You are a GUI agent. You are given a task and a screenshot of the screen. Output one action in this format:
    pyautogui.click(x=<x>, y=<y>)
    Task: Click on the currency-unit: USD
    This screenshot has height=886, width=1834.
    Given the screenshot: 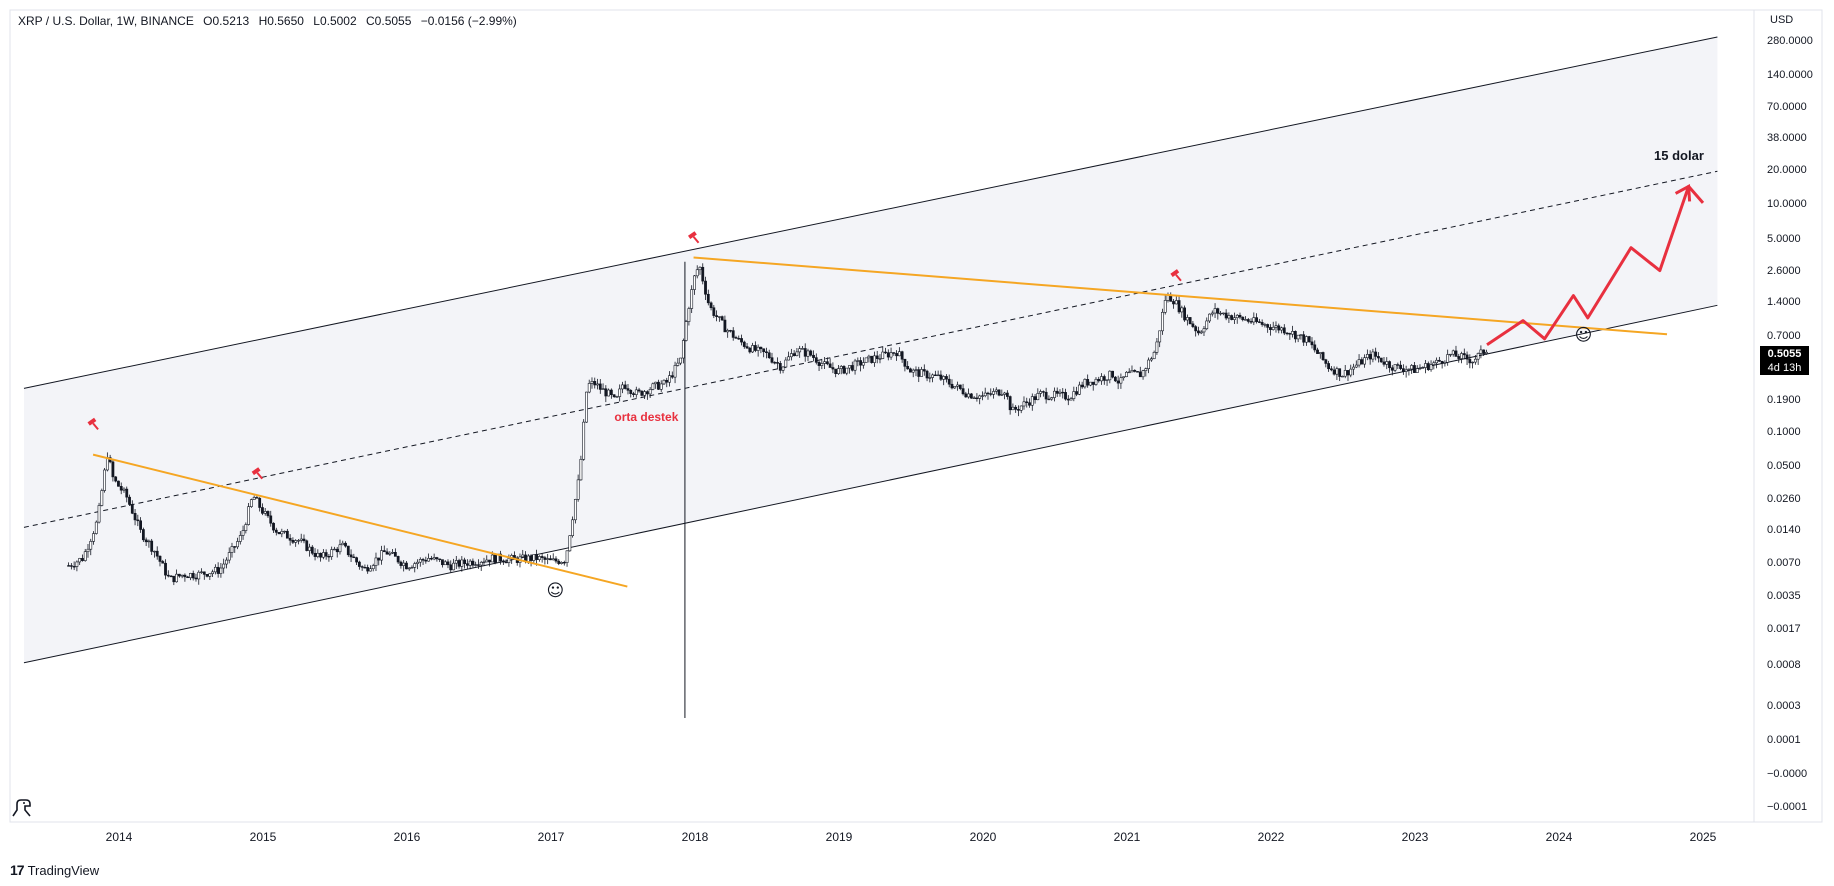 What is the action you would take?
    pyautogui.click(x=1782, y=20)
    